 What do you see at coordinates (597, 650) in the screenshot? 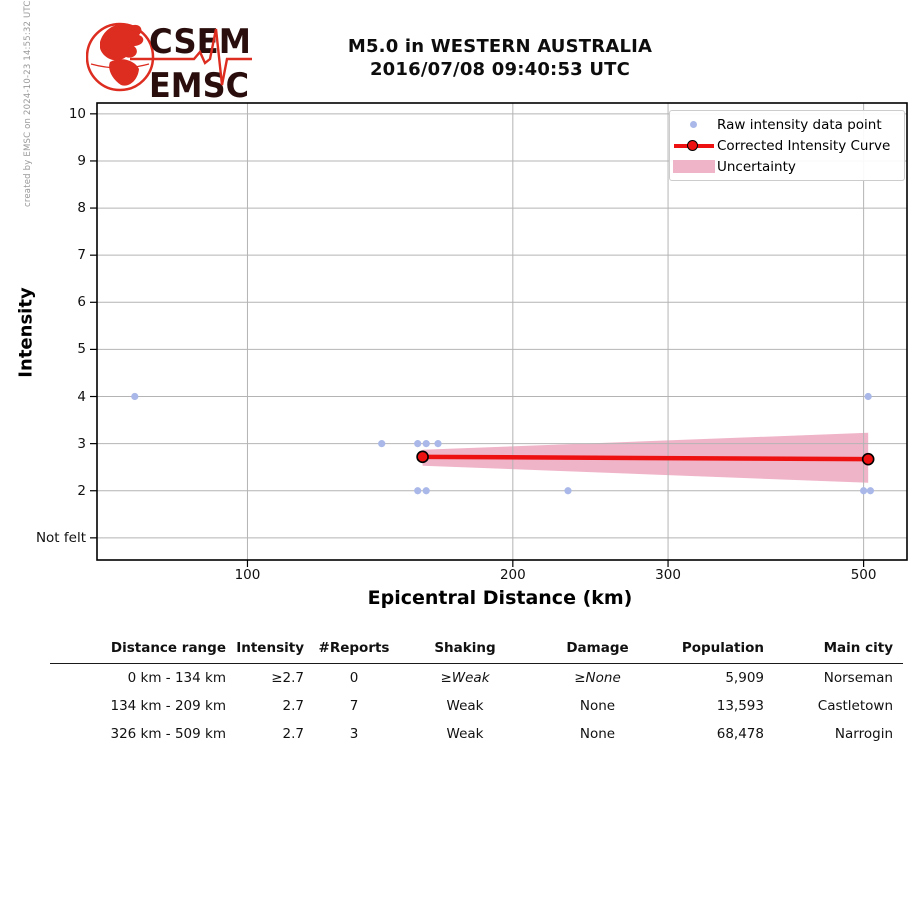
I see `table-column-header: Damage` at bounding box center [597, 650].